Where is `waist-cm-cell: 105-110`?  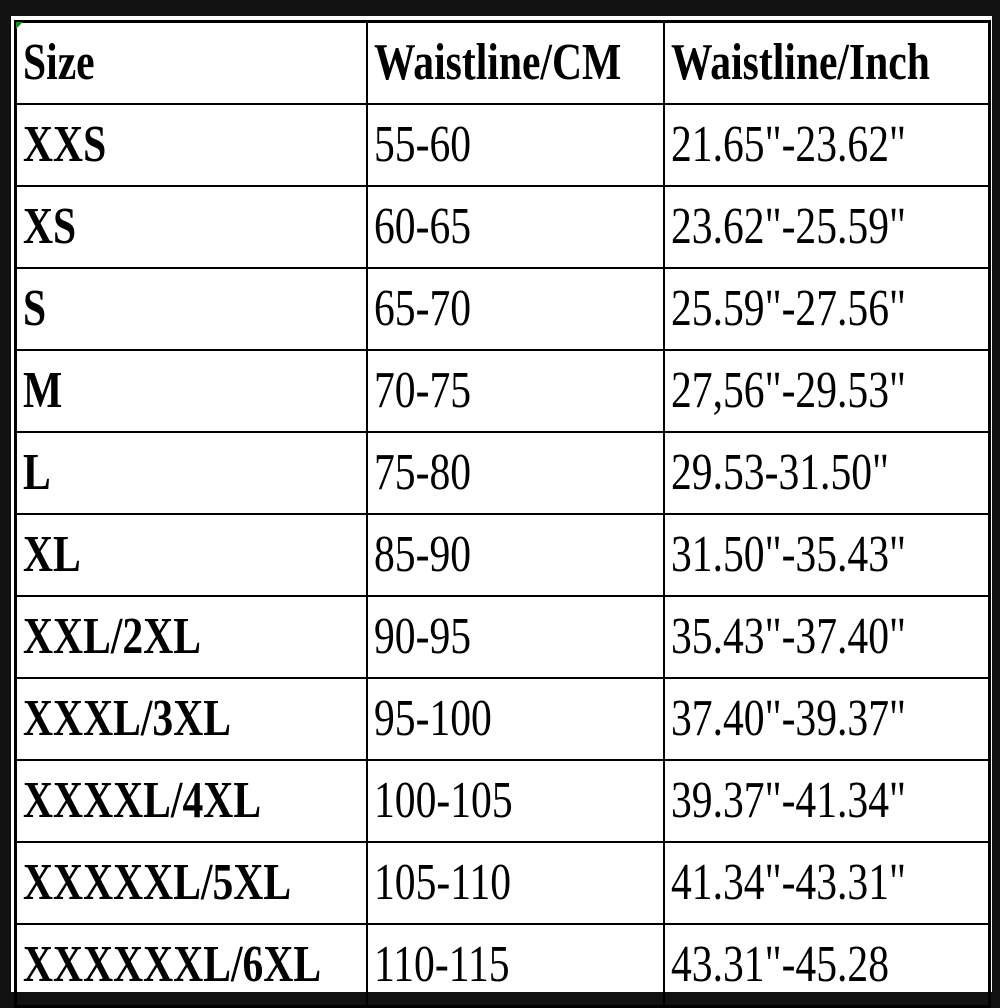
waist-cm-cell: 105-110 is located at coordinates (515, 883).